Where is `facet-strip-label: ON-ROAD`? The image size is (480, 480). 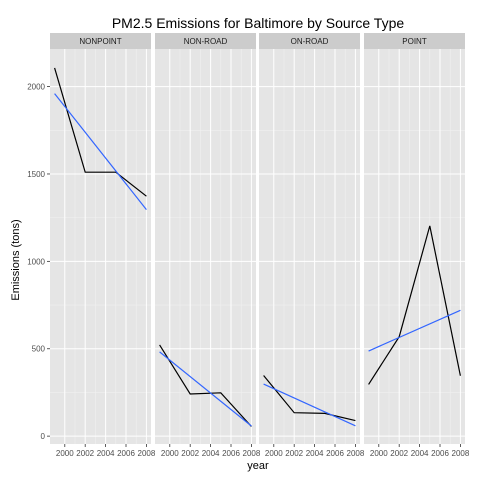
facet-strip-label: ON-ROAD is located at coordinates (310, 41).